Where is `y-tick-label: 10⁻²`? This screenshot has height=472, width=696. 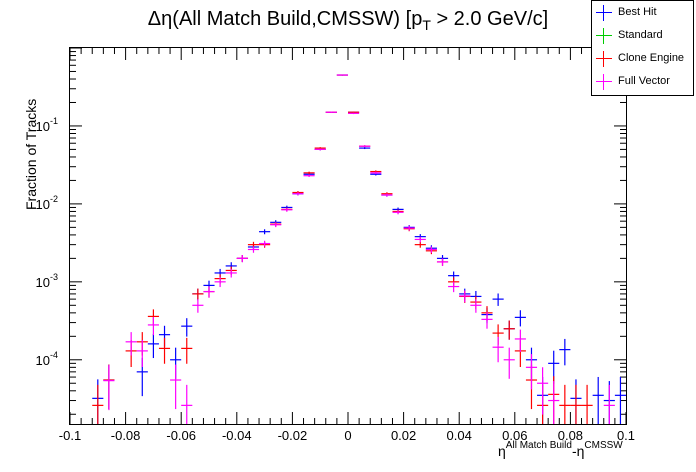 y-tick-label: 10⁻² is located at coordinates (47, 203).